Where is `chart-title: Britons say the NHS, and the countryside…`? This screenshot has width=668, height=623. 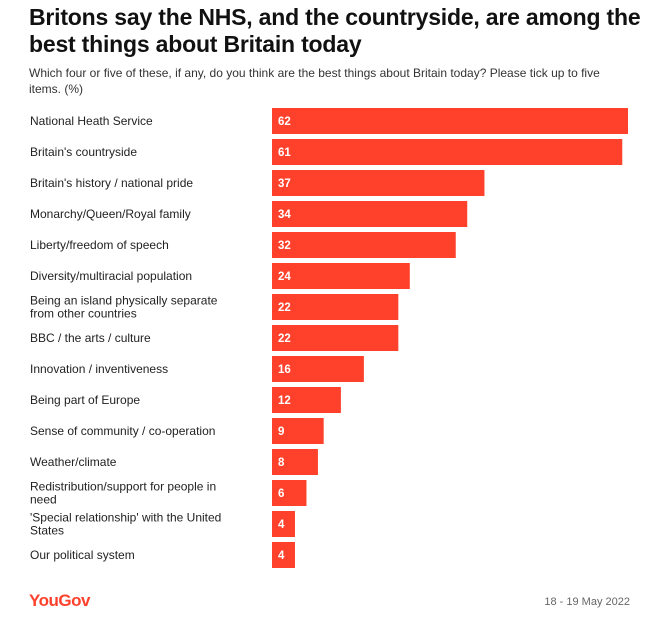 chart-title: Britons say the NHS, and the countryside… is located at coordinates (335, 30).